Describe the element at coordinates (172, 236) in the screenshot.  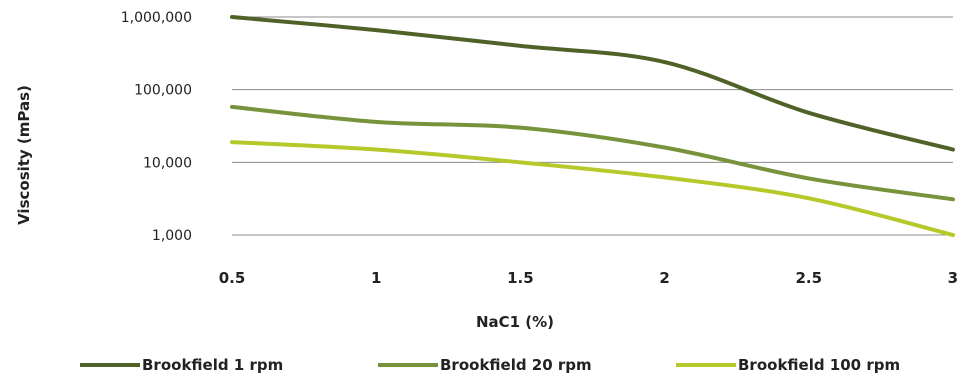
I see `y-tick-label: 1,000` at that location.